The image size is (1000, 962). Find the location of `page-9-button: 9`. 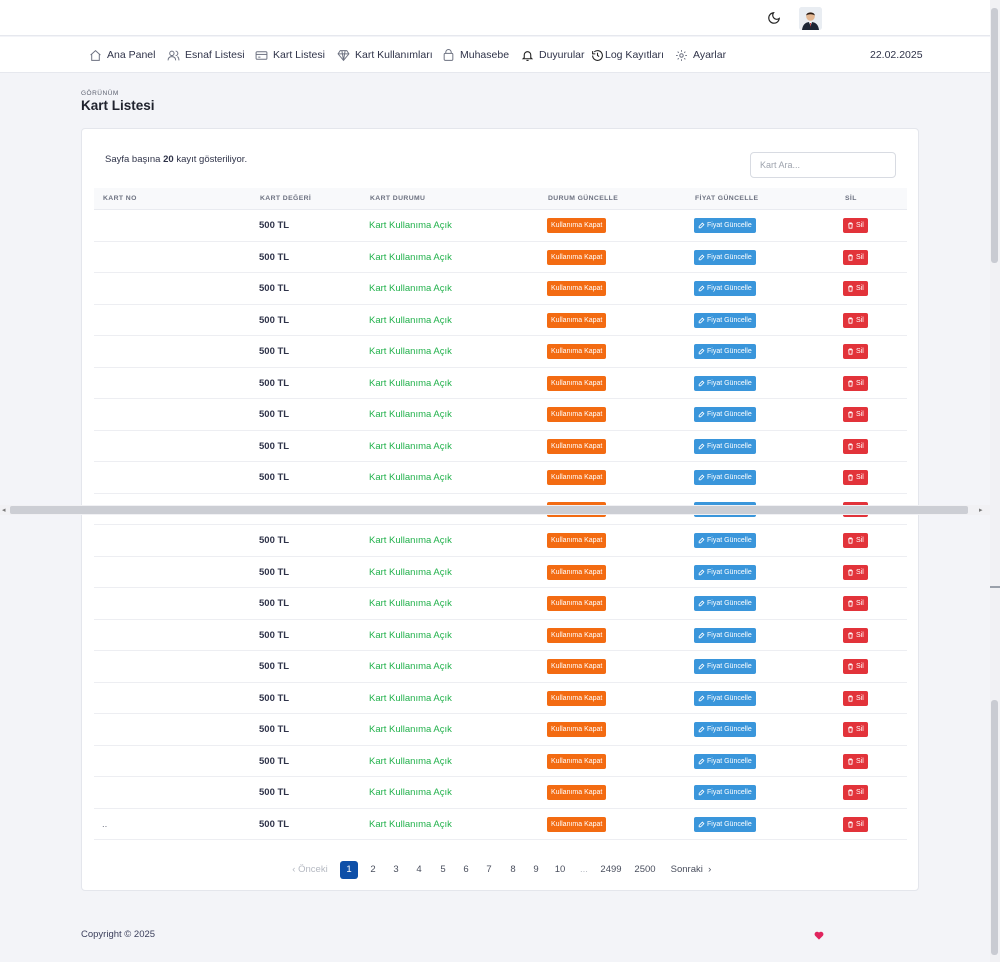

page-9-button: 9 is located at coordinates (536, 869).